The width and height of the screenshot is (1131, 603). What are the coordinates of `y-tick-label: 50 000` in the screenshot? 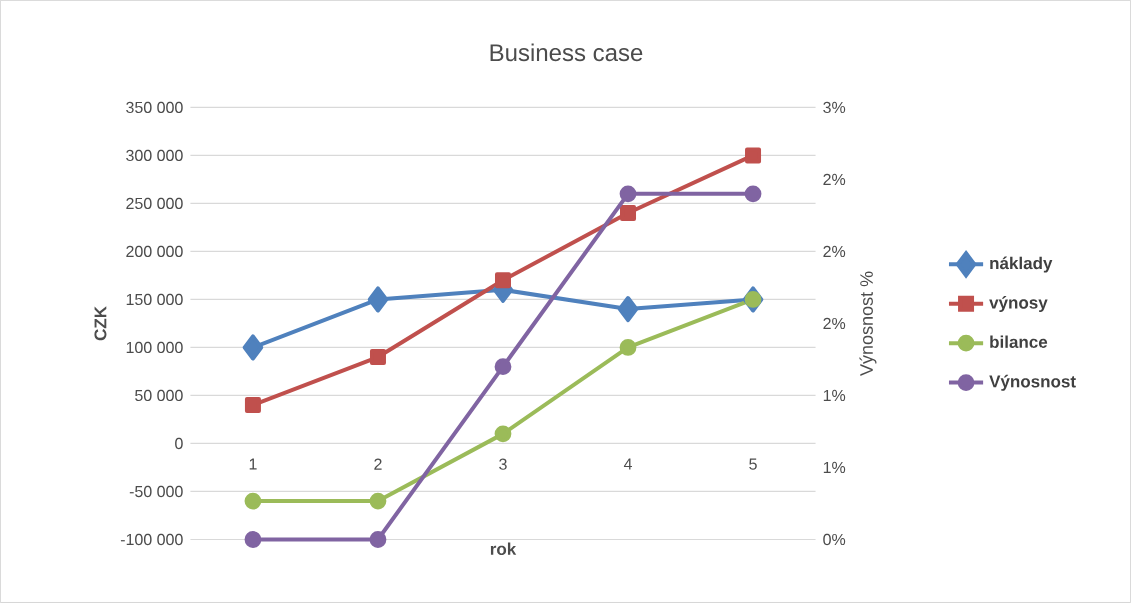 It's located at (159, 395).